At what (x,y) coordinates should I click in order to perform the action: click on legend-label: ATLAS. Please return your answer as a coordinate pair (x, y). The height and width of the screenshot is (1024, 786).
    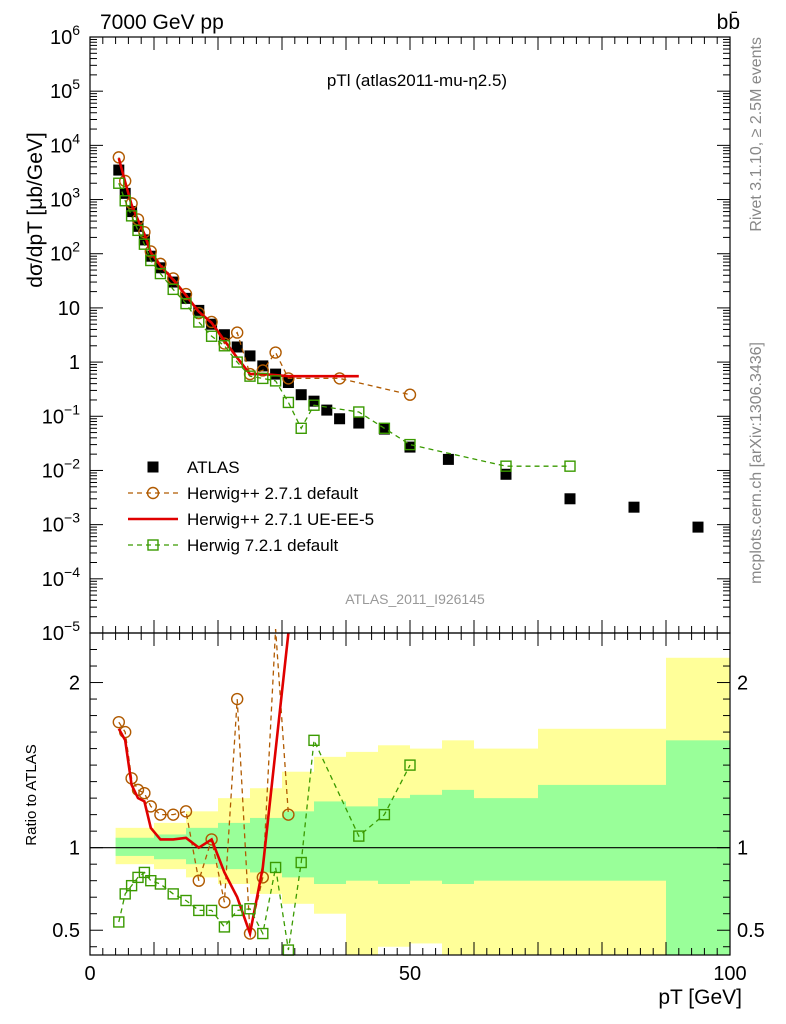
    Looking at the image, I should click on (213, 467).